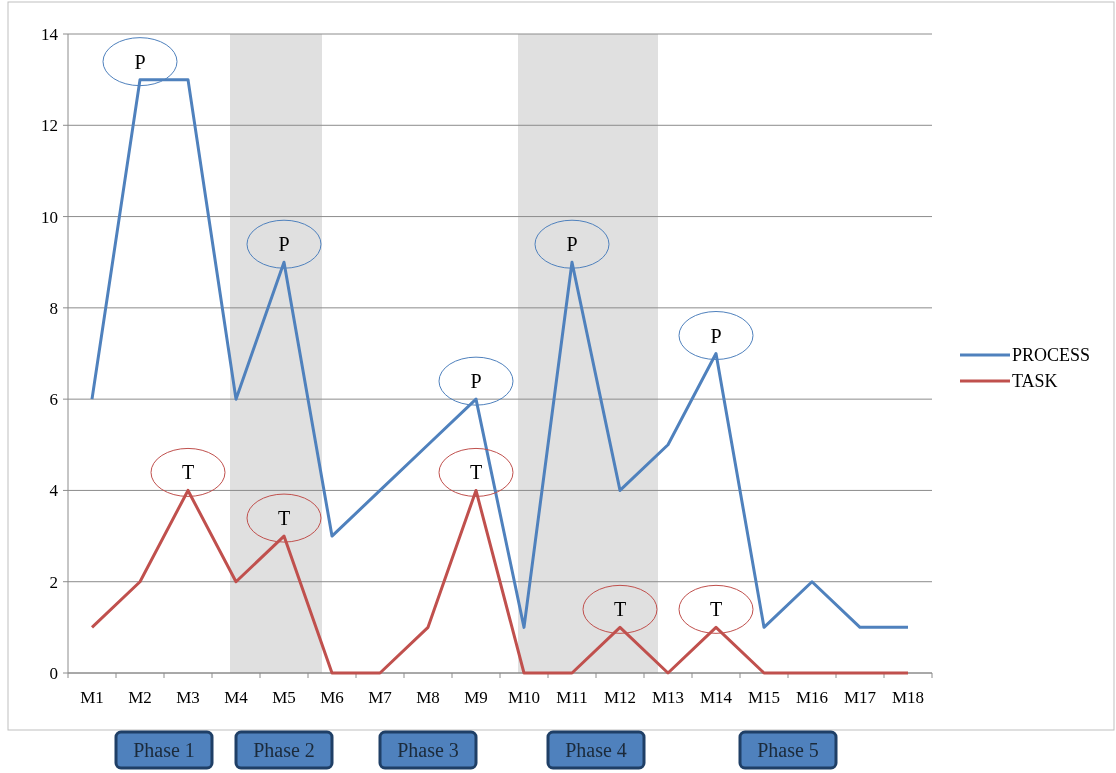 The image size is (1116, 773). What do you see at coordinates (908, 697) in the screenshot?
I see `x-tick-label: M18` at bounding box center [908, 697].